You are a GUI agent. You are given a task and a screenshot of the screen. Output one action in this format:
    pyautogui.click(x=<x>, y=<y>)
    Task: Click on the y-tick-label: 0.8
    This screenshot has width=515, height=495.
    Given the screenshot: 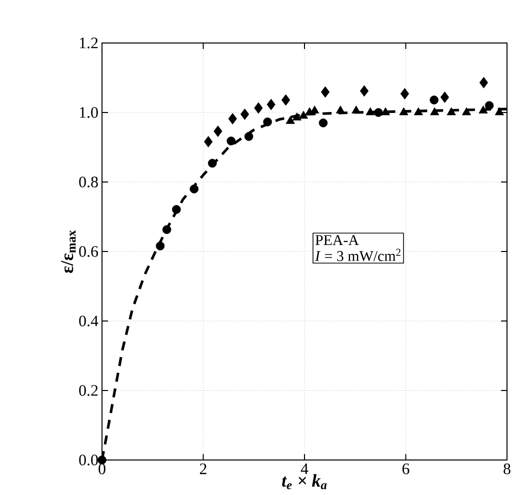 What is the action you would take?
    pyautogui.click(x=88, y=182)
    